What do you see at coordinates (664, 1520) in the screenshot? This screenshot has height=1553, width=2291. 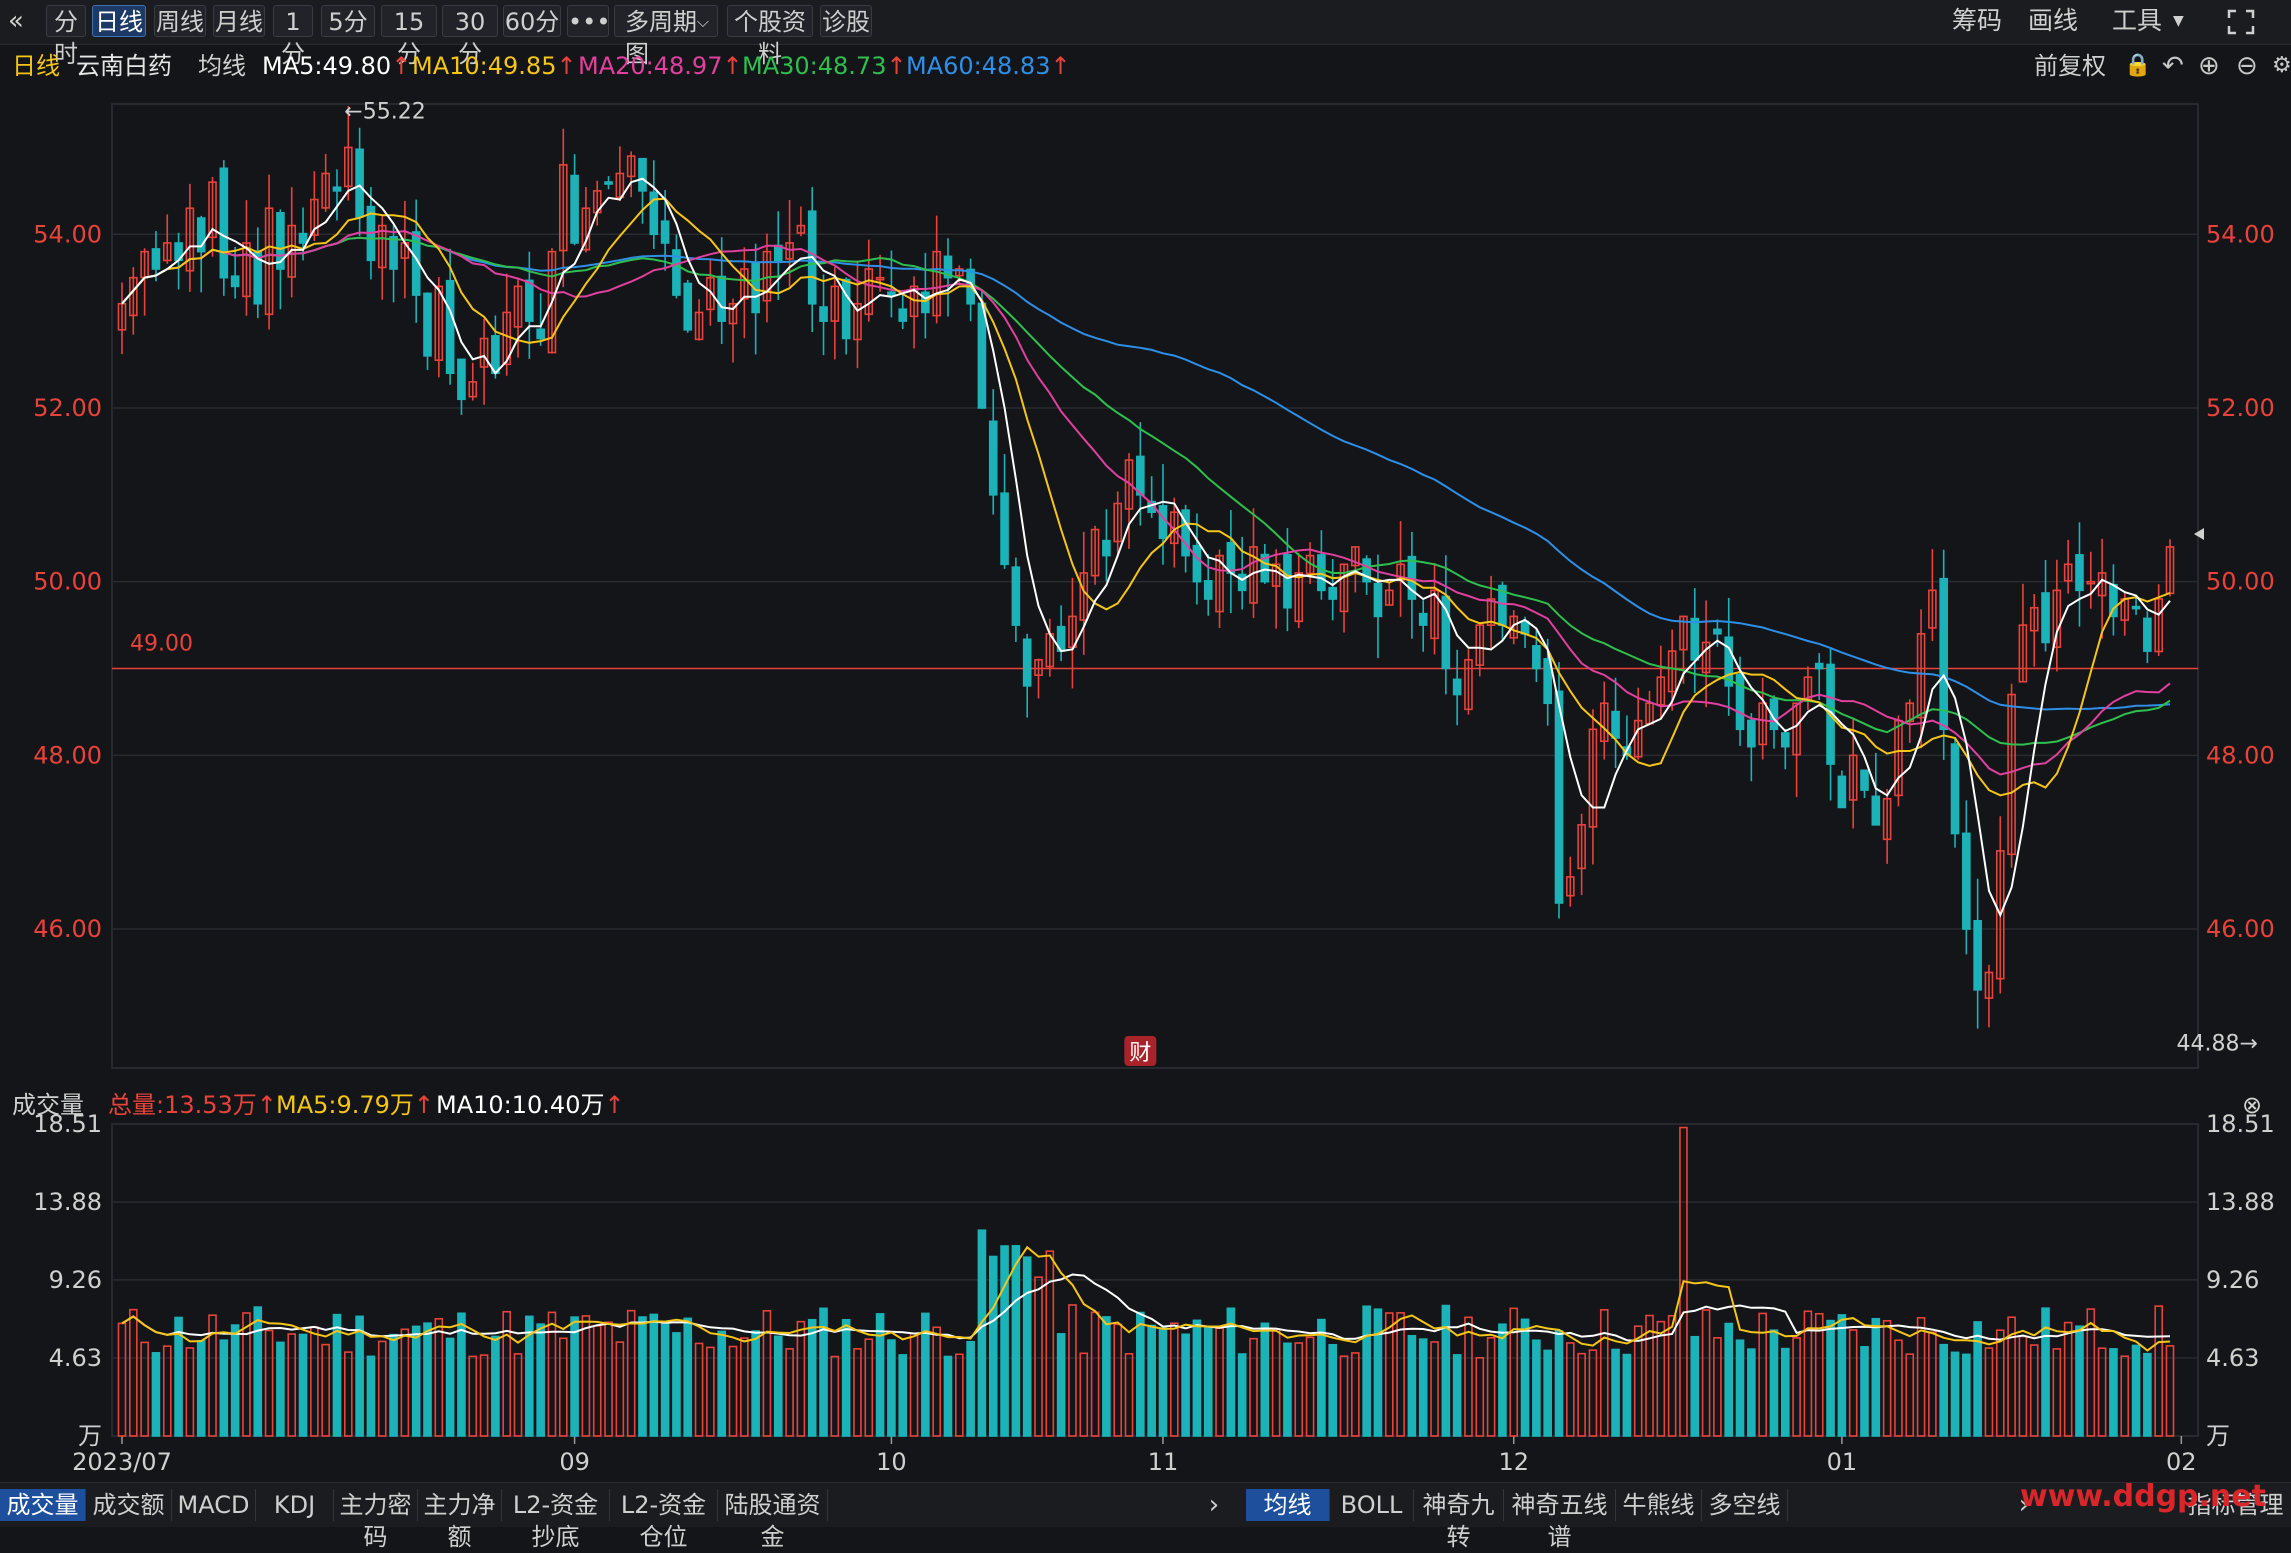 I see `indicator-tab-left-7: L2-资金仓位` at bounding box center [664, 1520].